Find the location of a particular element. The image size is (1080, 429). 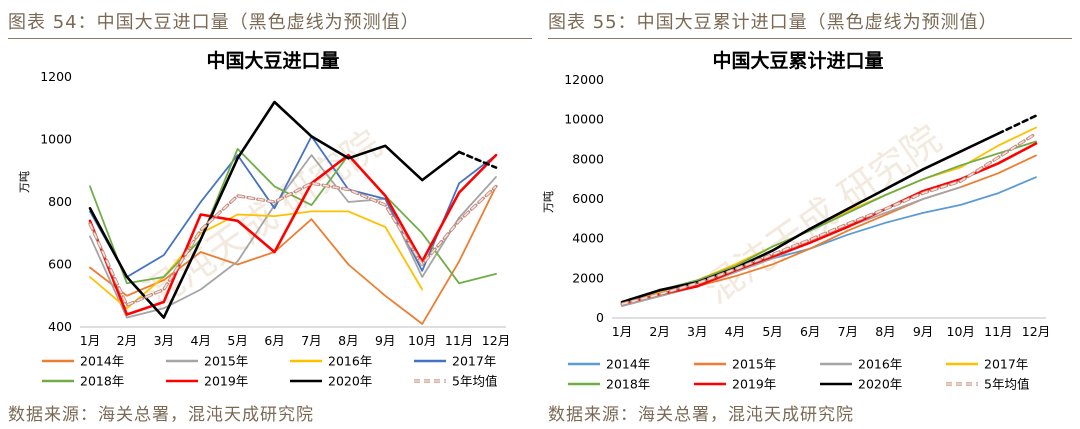

y-tick-label: 8000 is located at coordinates (588, 158).